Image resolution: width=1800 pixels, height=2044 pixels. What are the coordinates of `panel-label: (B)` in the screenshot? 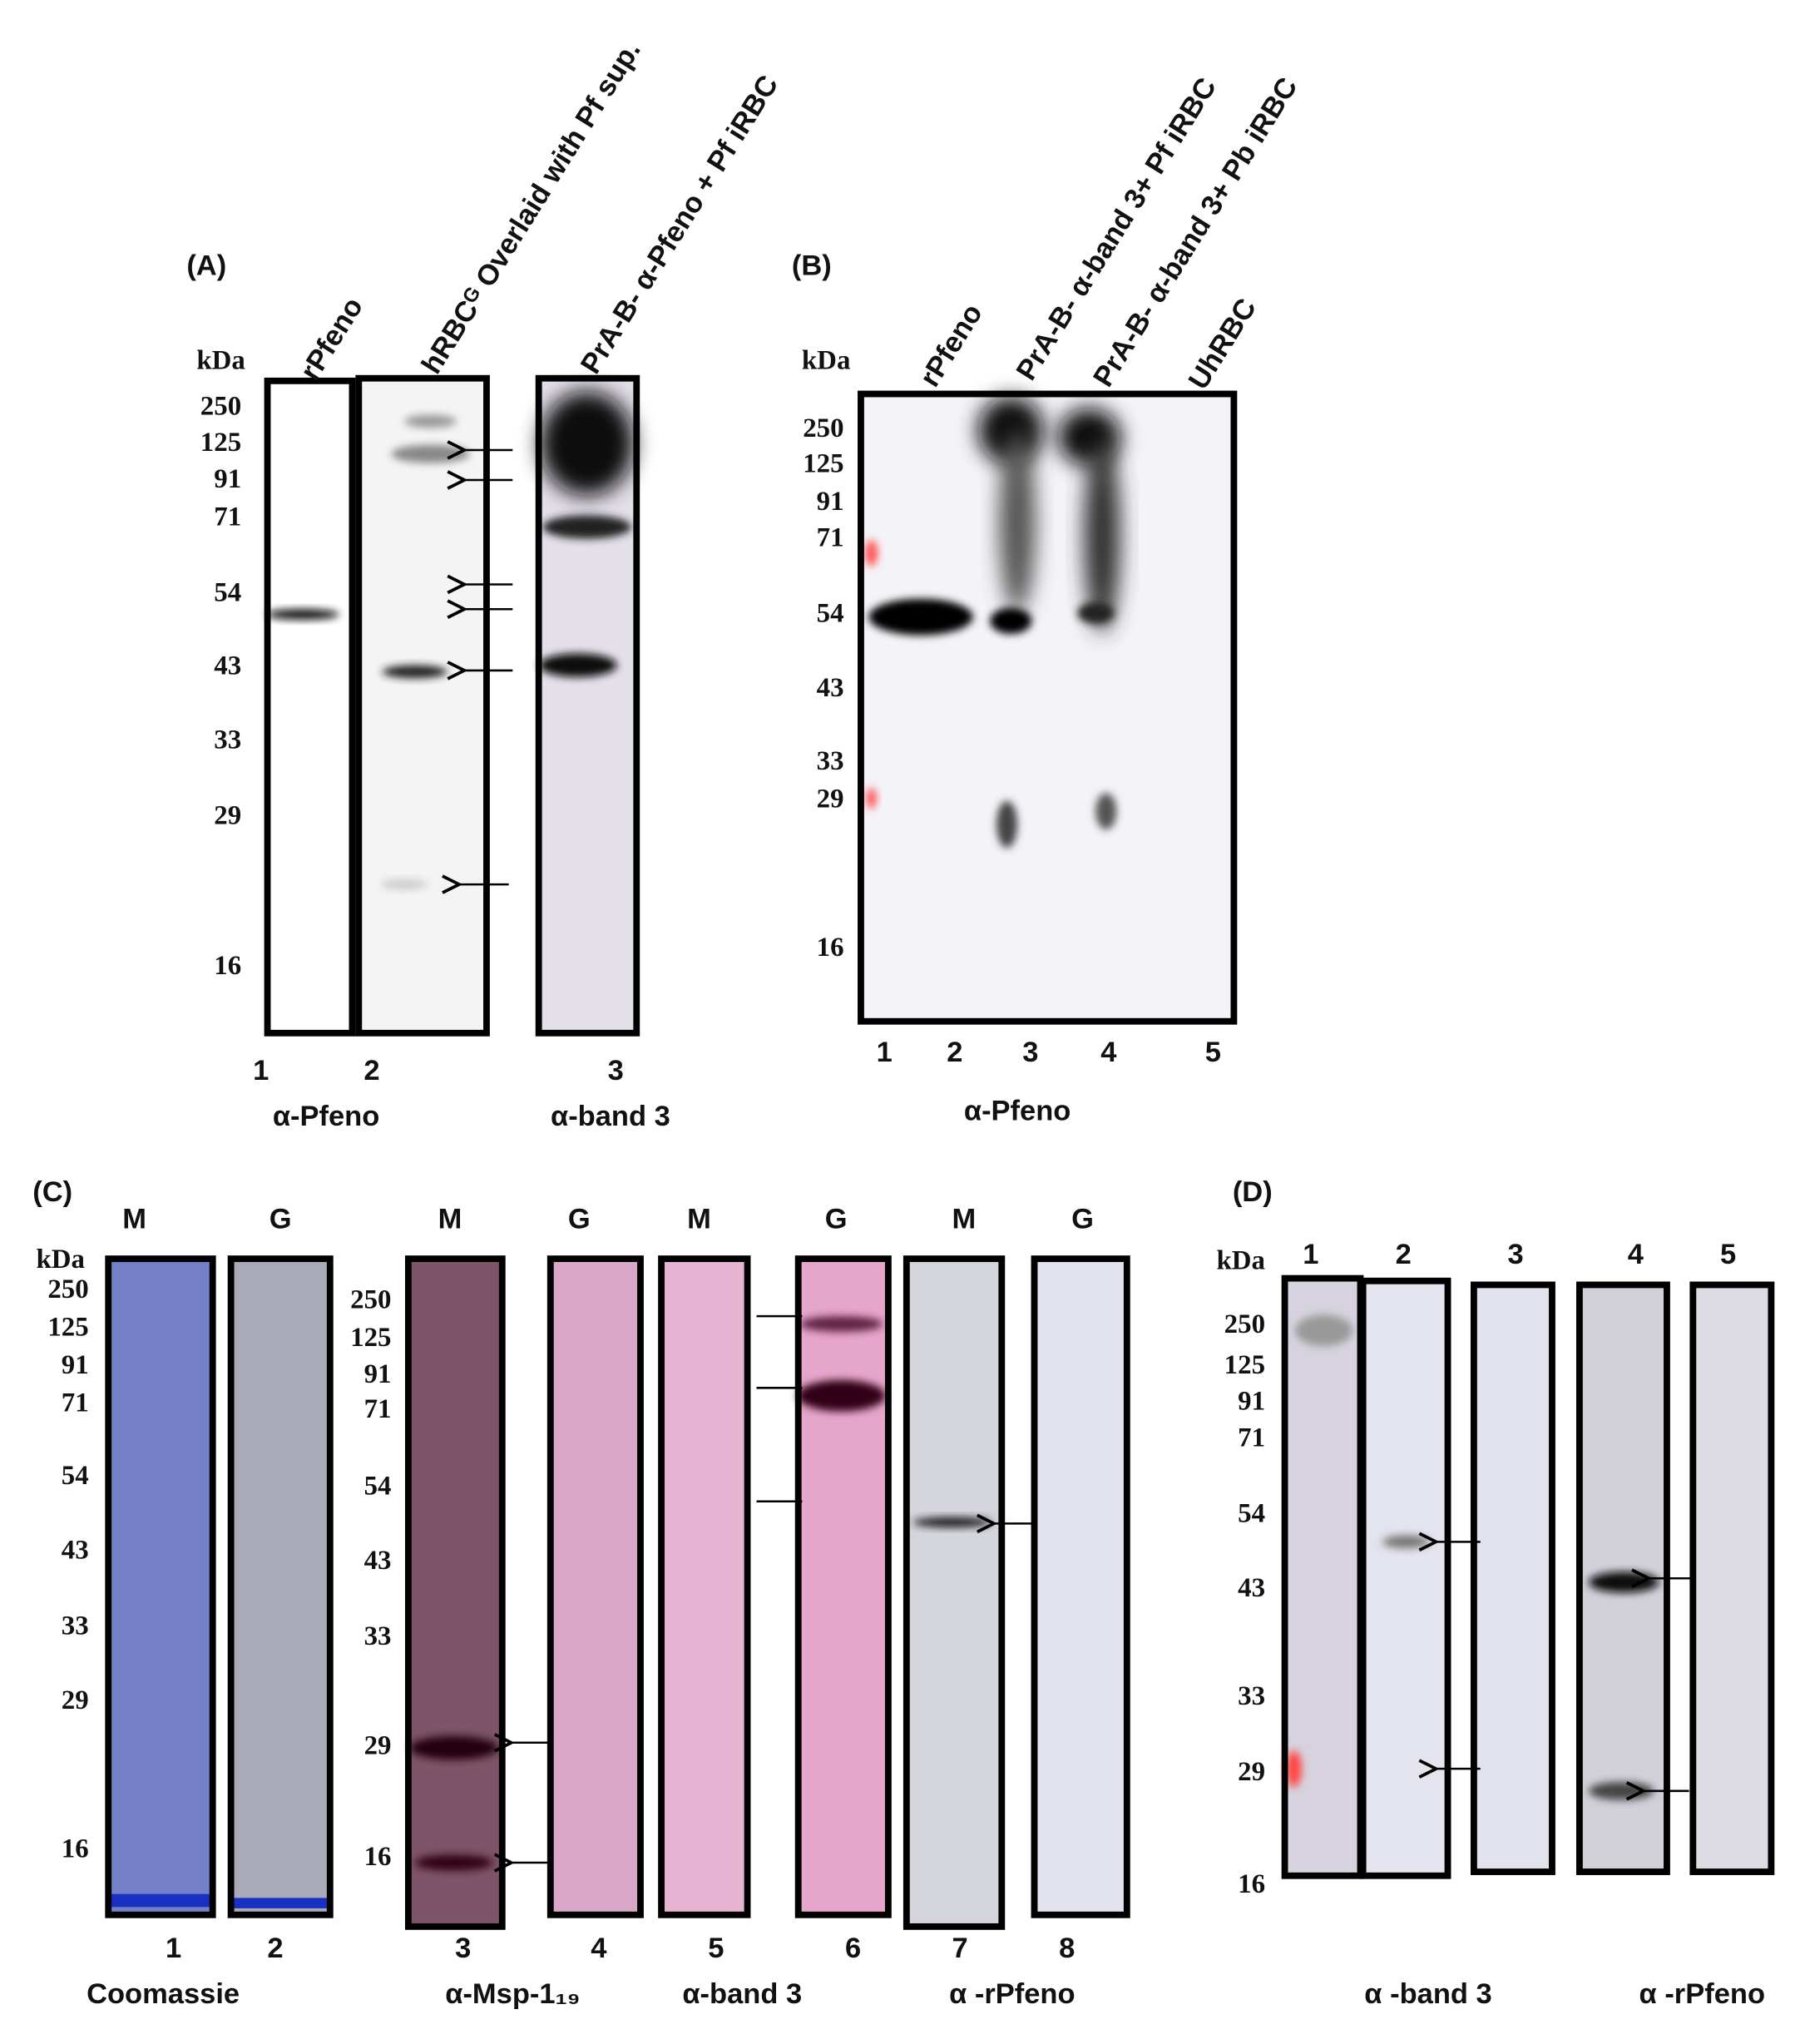 It's located at (812, 266).